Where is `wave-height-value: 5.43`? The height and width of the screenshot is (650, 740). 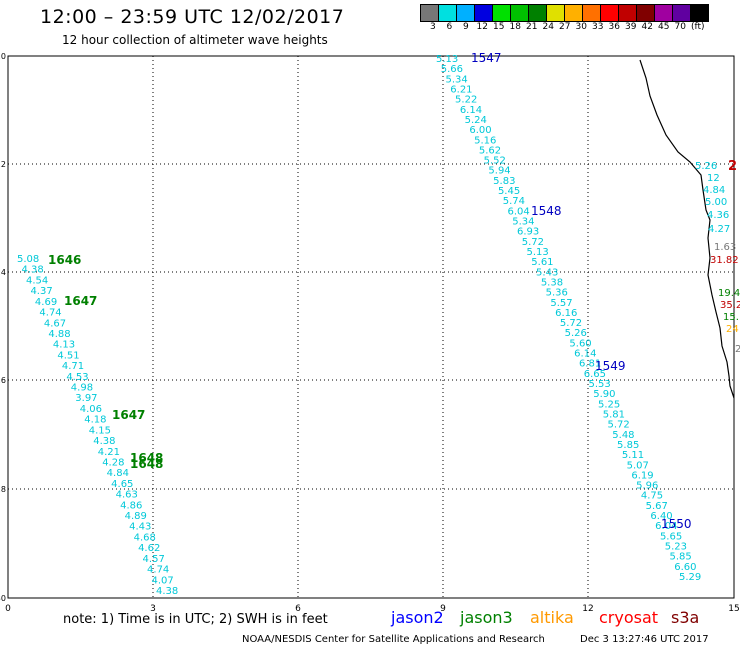 wave-height-value: 5.43 is located at coordinates (547, 272).